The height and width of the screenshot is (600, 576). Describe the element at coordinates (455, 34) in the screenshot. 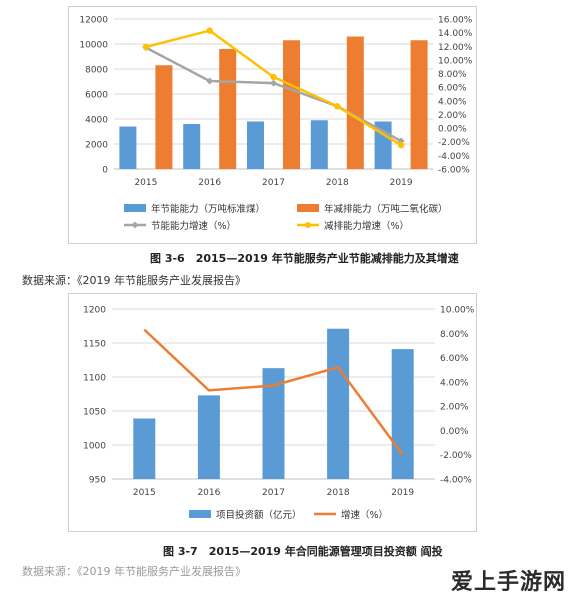

I see `y2-tick-label: 14.00%` at that location.